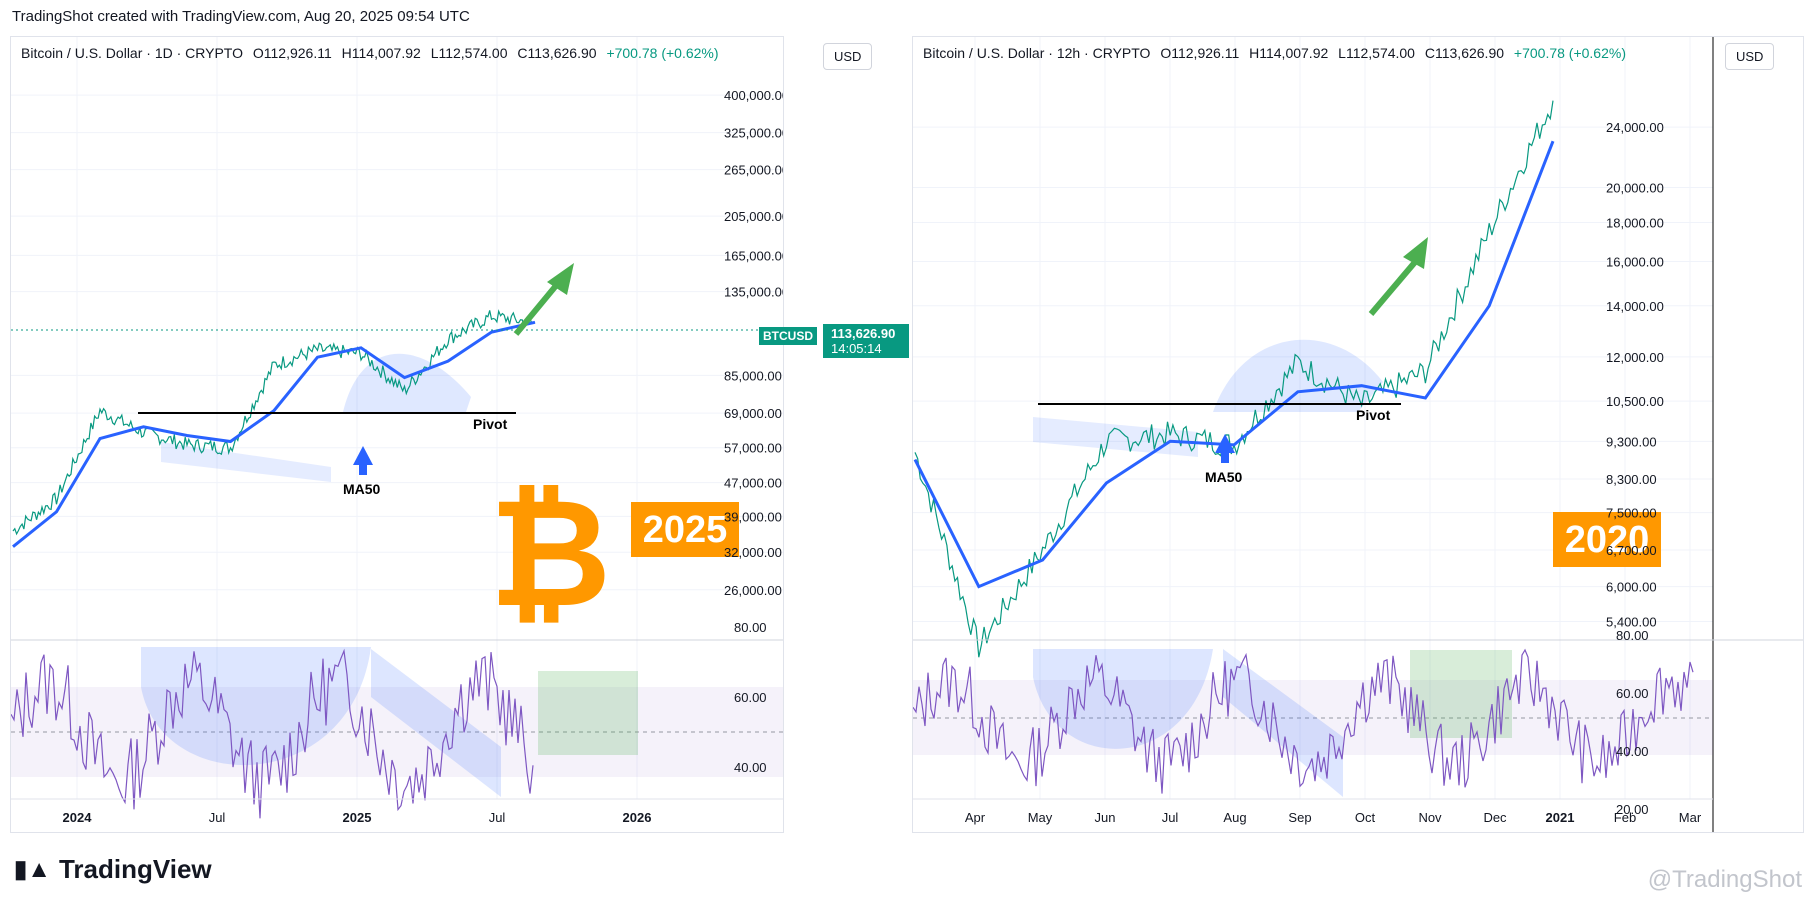 Image resolution: width=1816 pixels, height=907 pixels. I want to click on left-rsi-box, so click(588, 713).